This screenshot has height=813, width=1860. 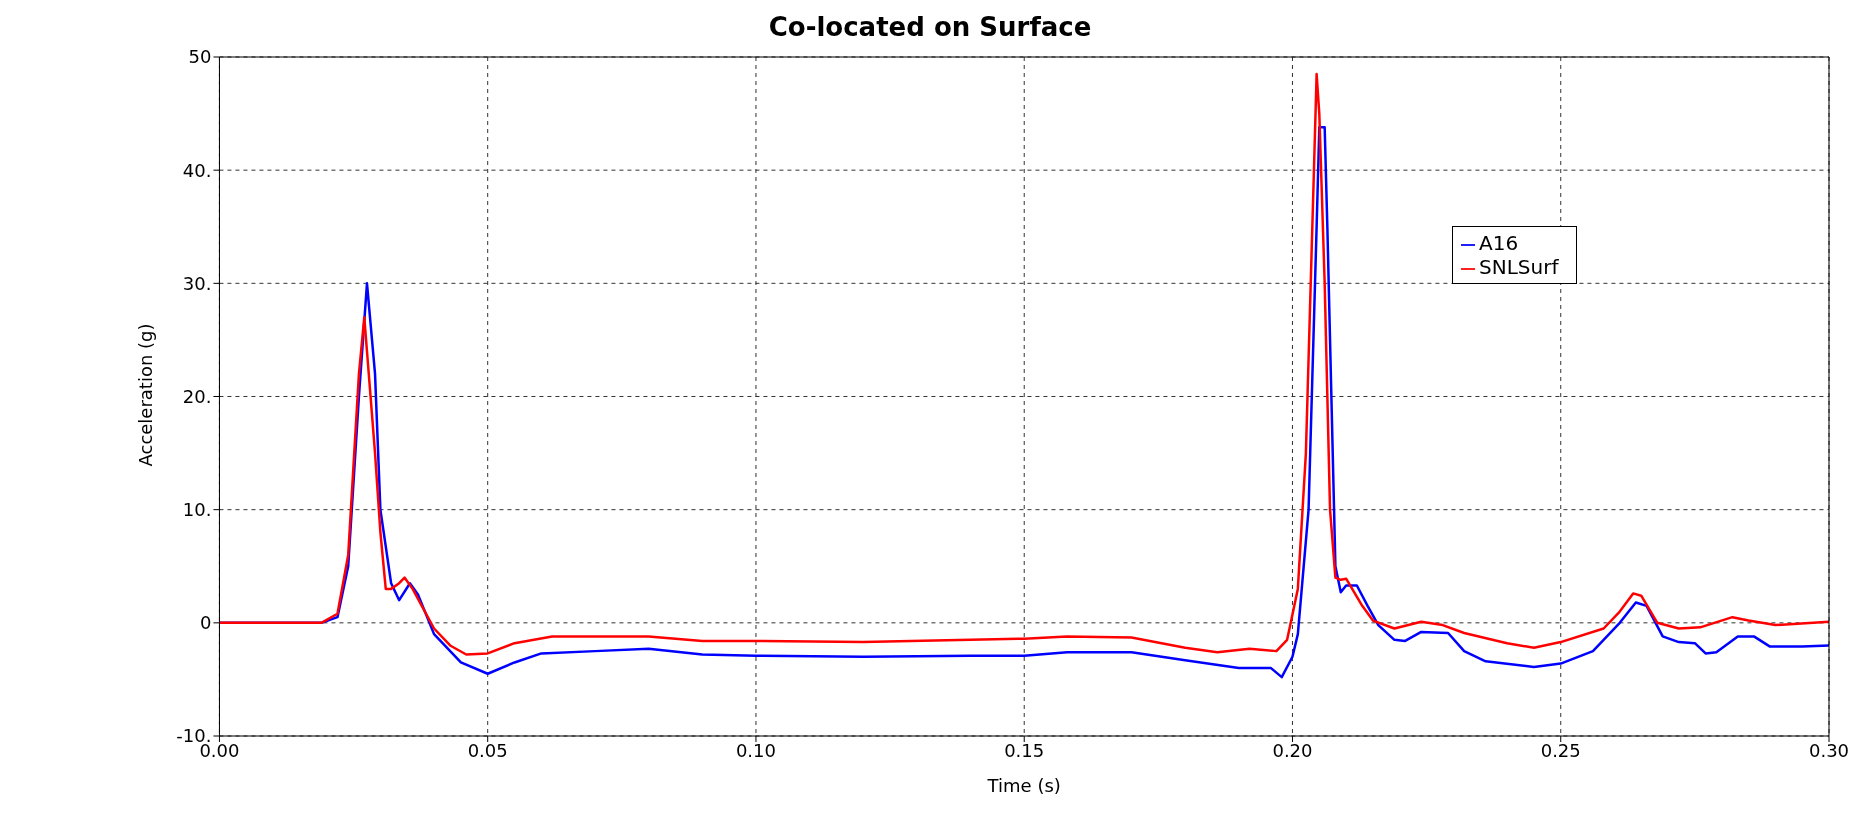 What do you see at coordinates (145, 395) in the screenshot?
I see `y-axis-title: Acceleration (g)` at bounding box center [145, 395].